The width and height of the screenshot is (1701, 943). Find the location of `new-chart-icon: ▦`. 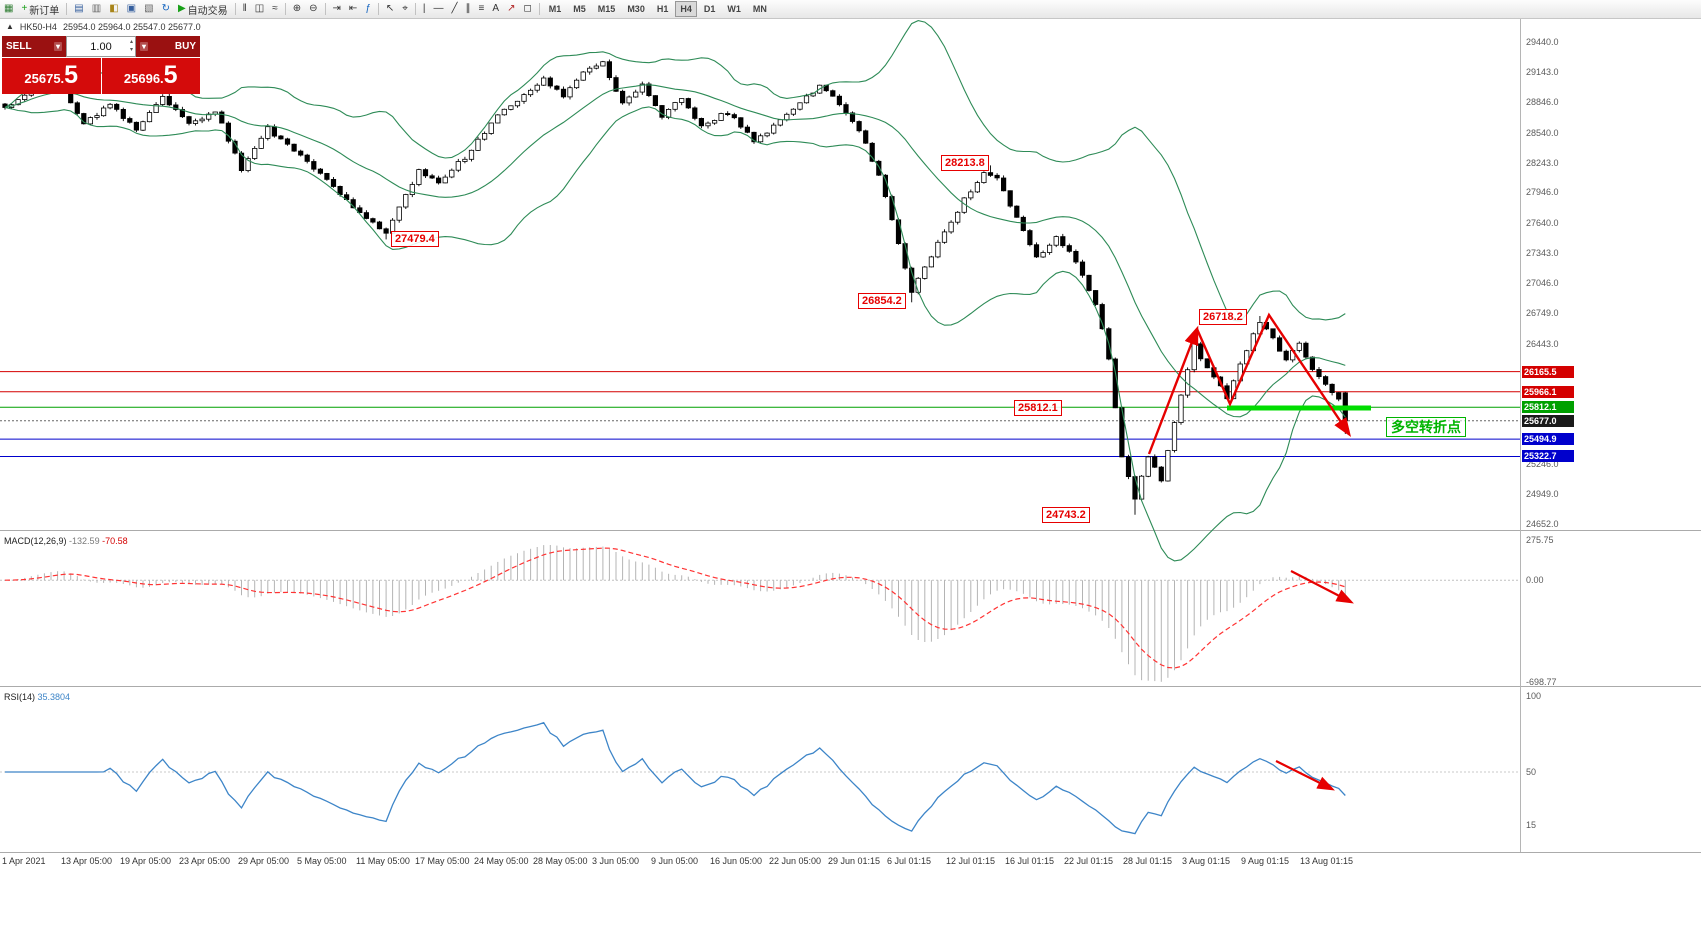

new-chart-icon: ▦ is located at coordinates (8, 9).